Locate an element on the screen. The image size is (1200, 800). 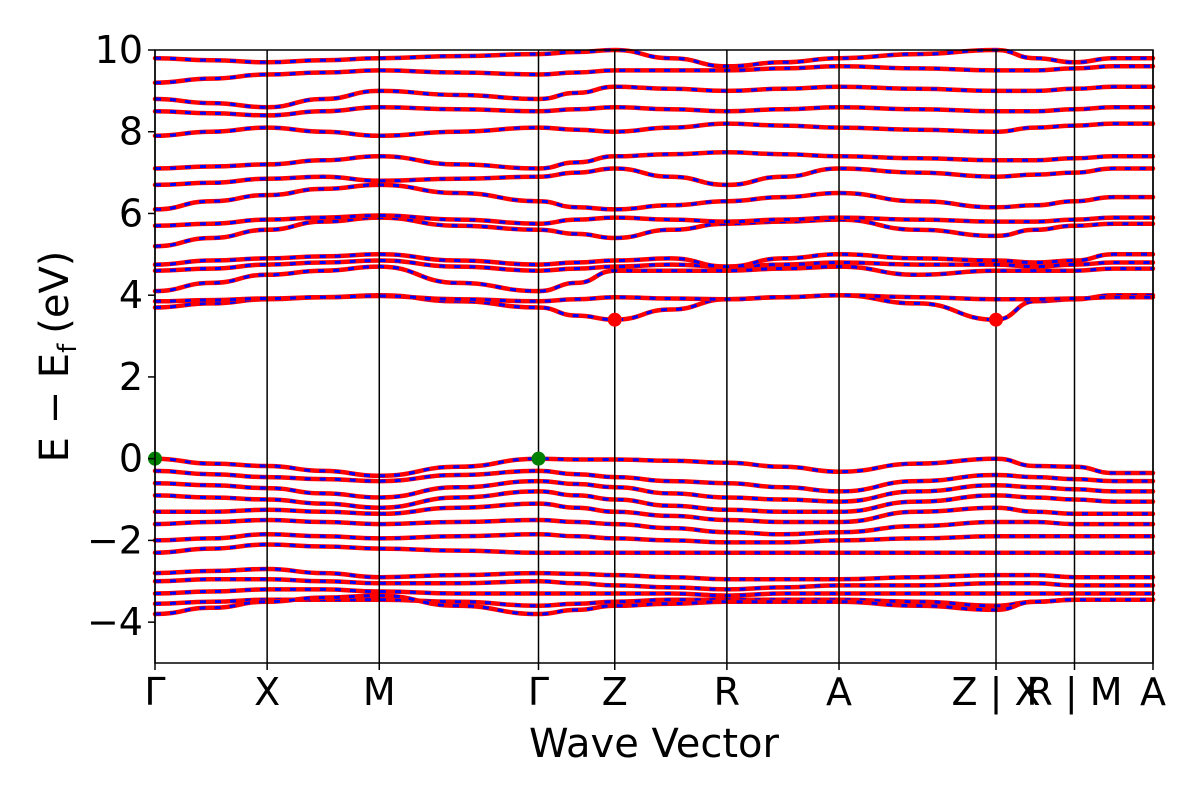
y-tick-label: 6 is located at coordinates (131, 213).